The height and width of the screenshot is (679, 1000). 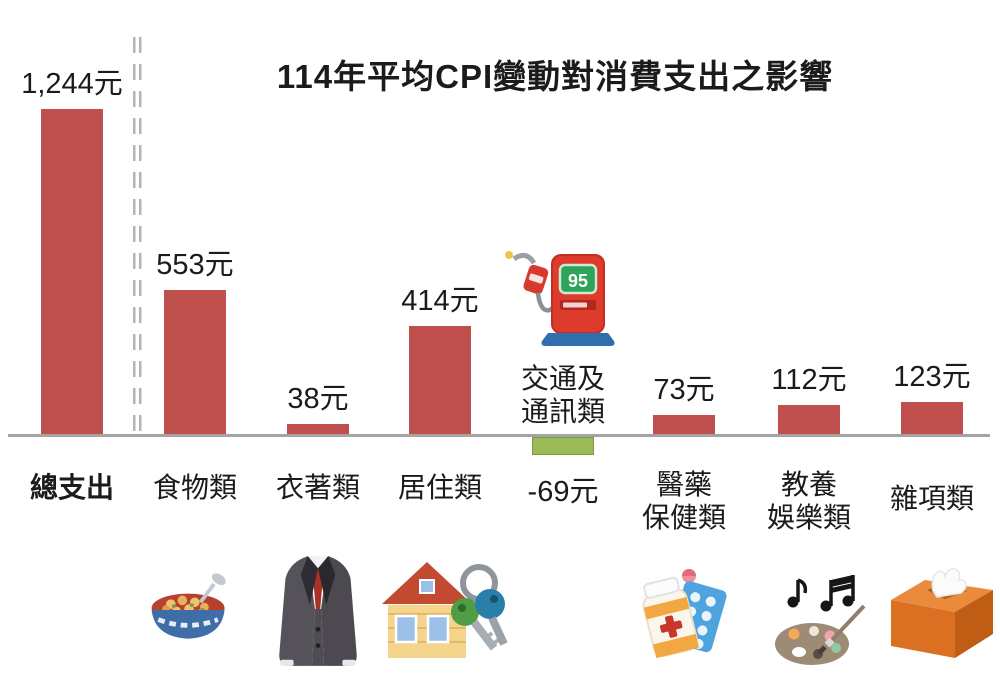 I want to click on value-label-housing: 414元, so click(x=440, y=301).